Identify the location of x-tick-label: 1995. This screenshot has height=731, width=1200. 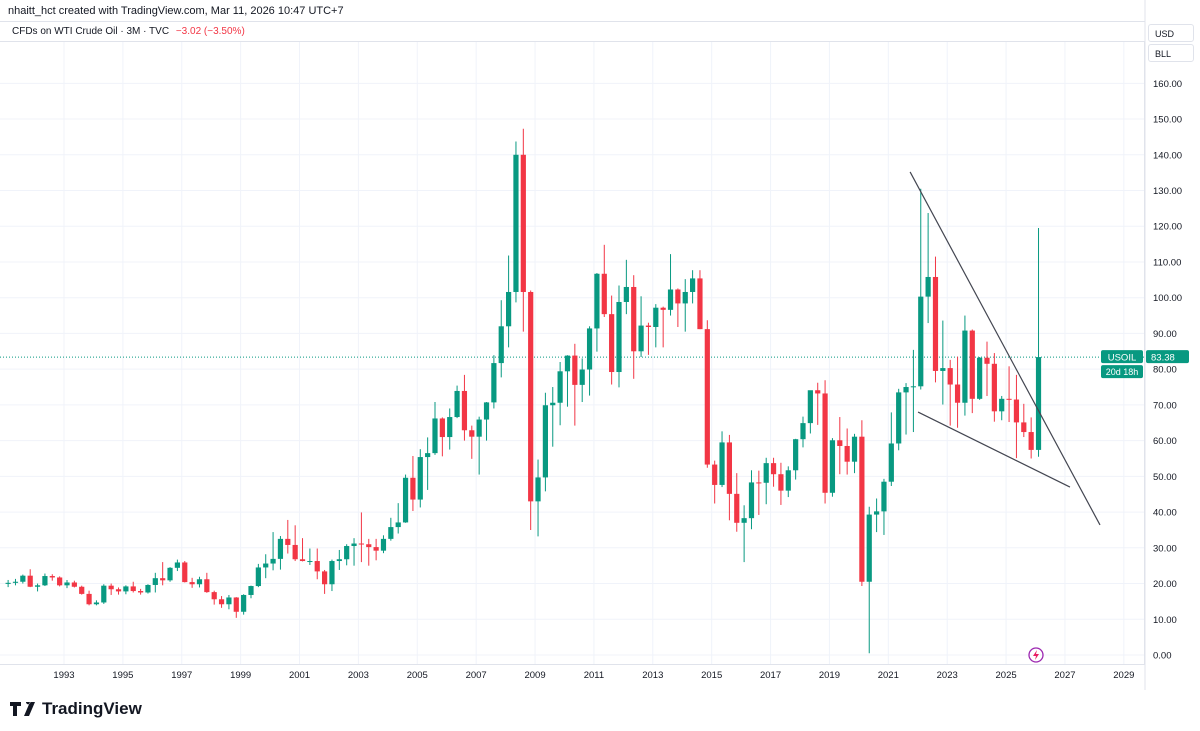
(122, 675).